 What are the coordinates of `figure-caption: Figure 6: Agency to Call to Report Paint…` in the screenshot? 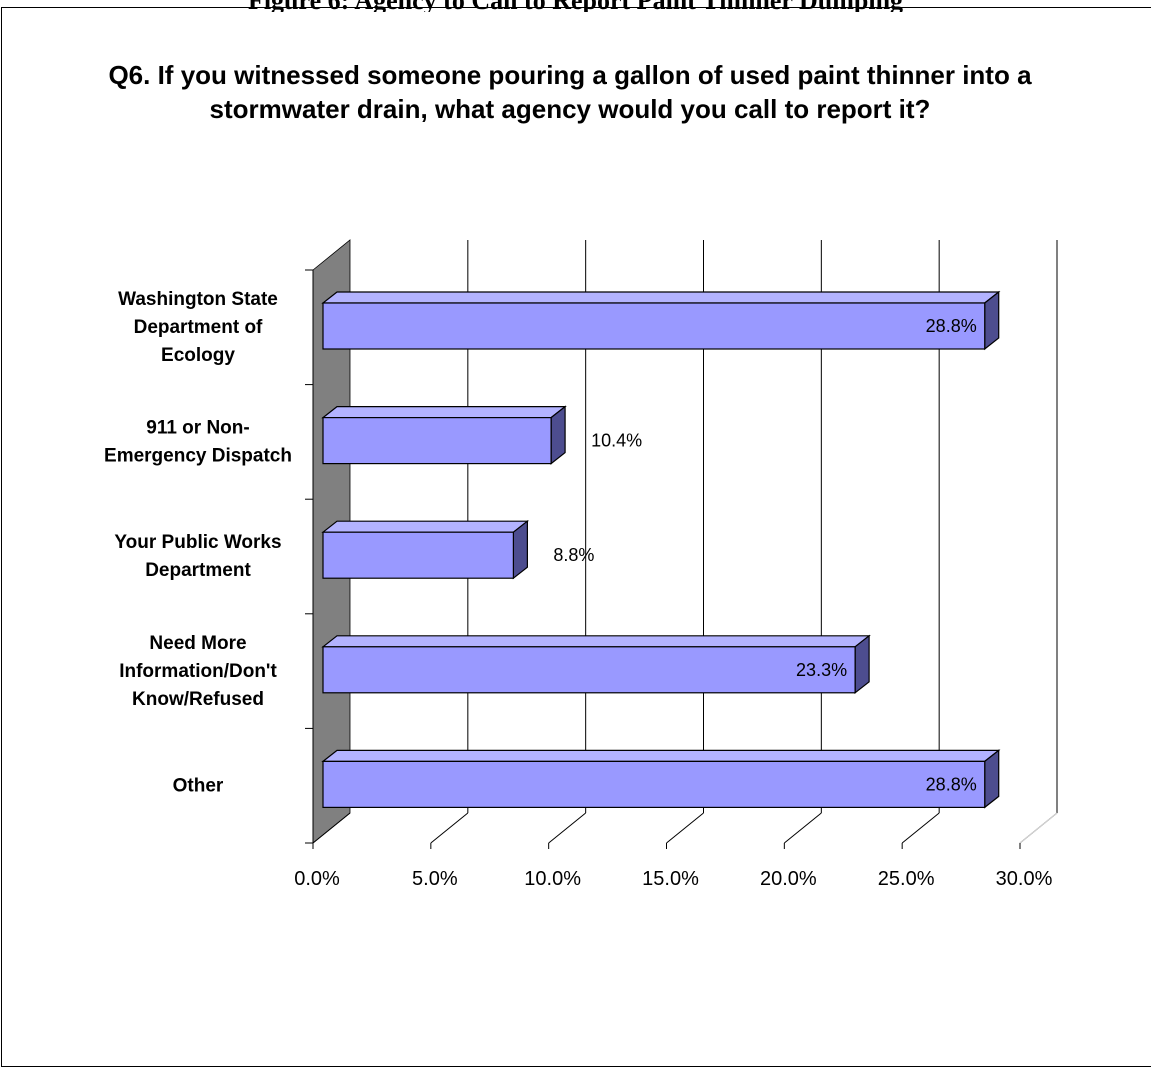 It's located at (575, 6).